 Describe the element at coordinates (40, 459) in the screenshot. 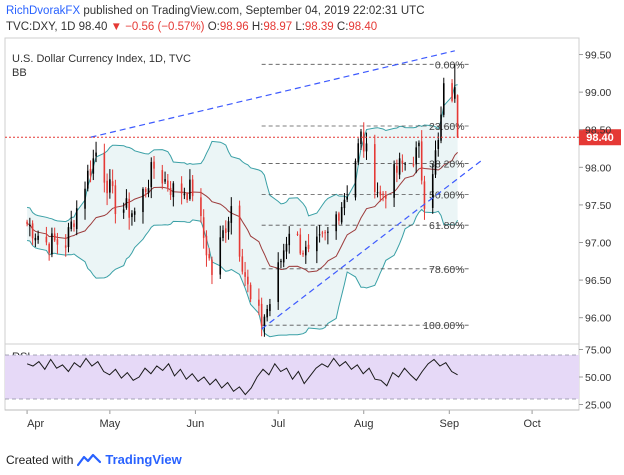

I see `footer-created-with: Created with` at that location.